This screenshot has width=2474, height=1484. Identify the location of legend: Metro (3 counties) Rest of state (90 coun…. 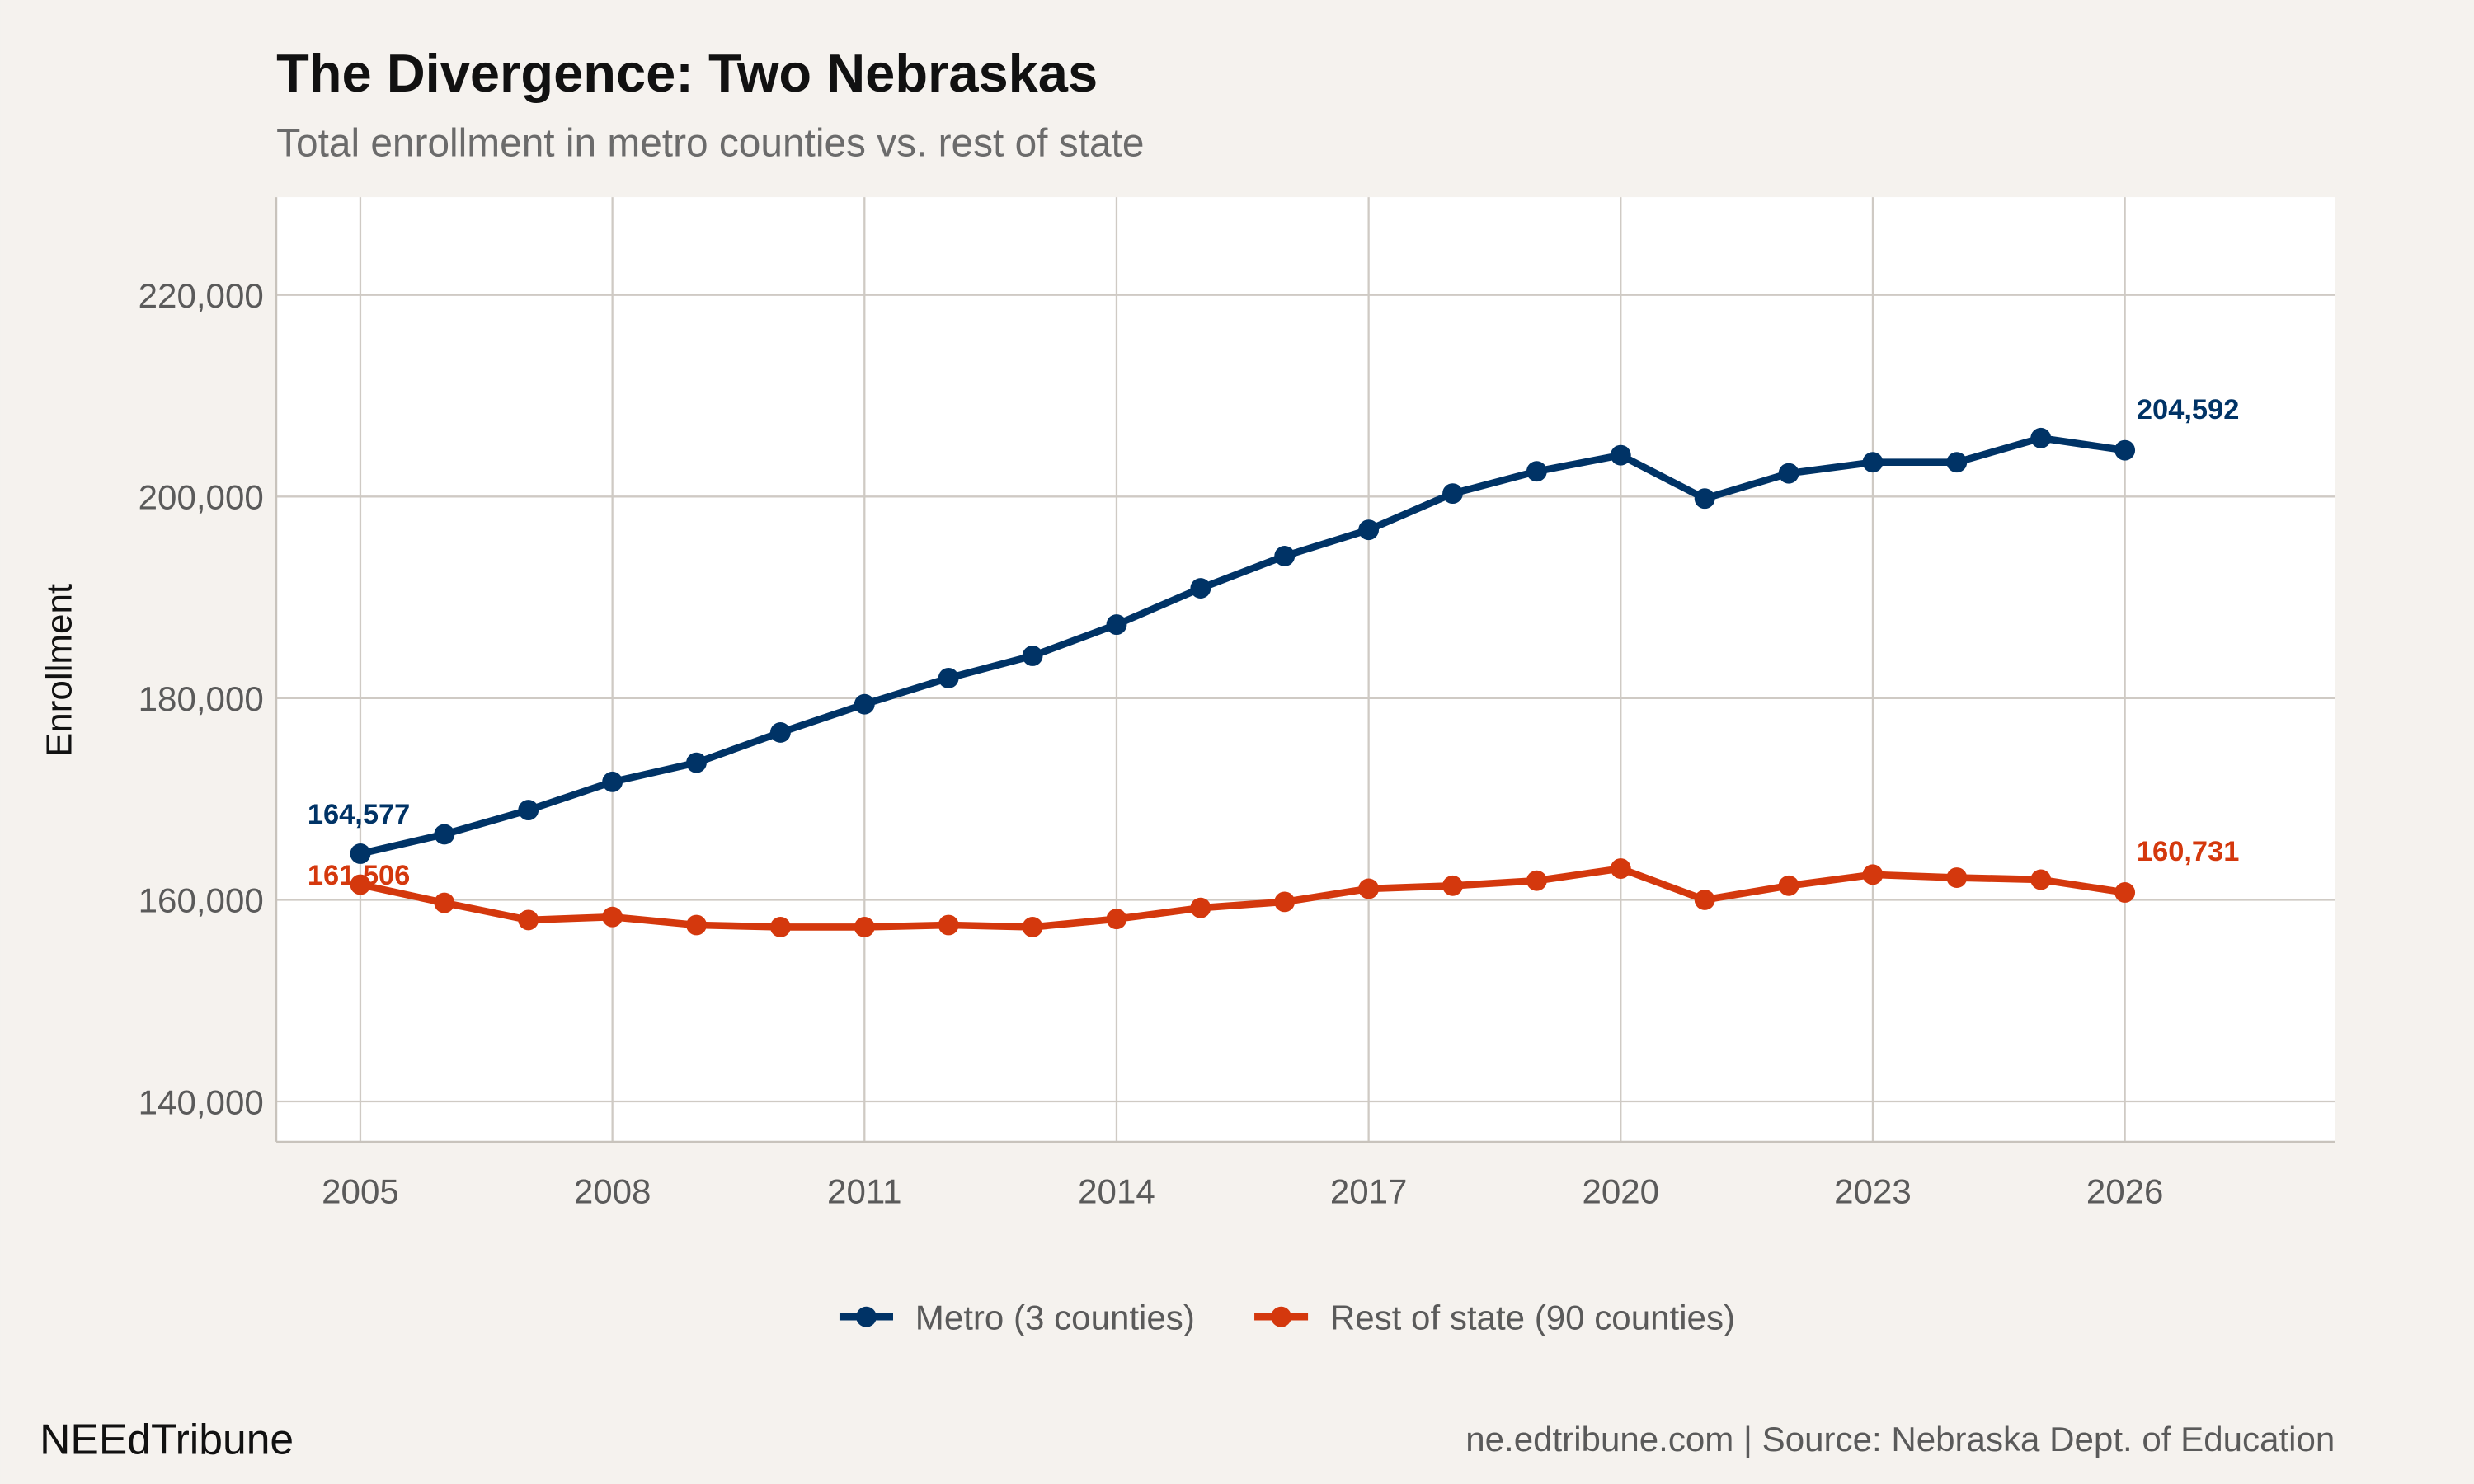
(1287, 1317).